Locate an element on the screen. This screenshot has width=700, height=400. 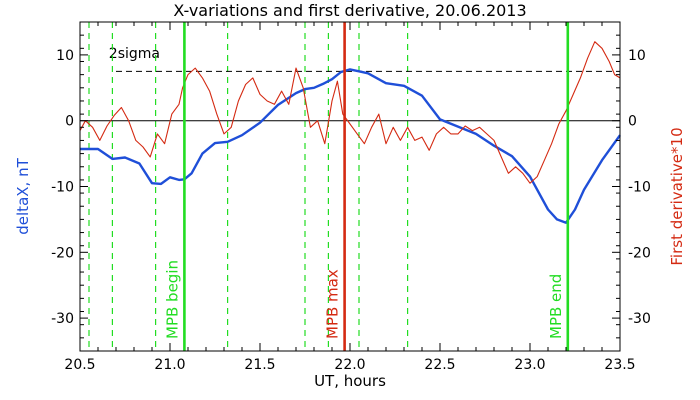
x-axis-title: UT, hours is located at coordinates (350, 381).